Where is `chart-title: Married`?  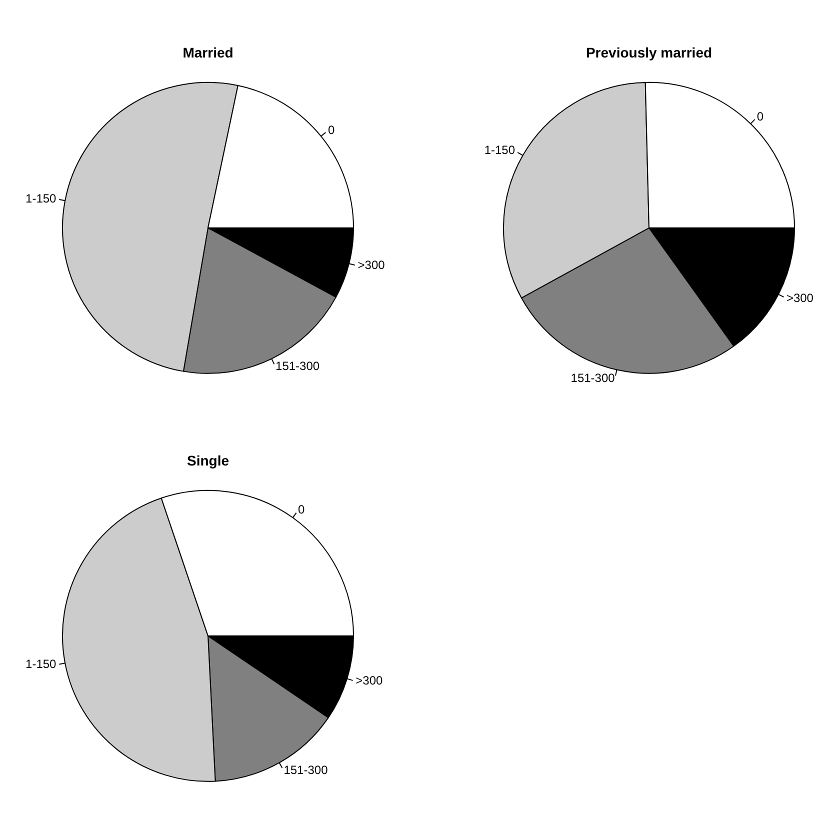 chart-title: Married is located at coordinates (208, 52).